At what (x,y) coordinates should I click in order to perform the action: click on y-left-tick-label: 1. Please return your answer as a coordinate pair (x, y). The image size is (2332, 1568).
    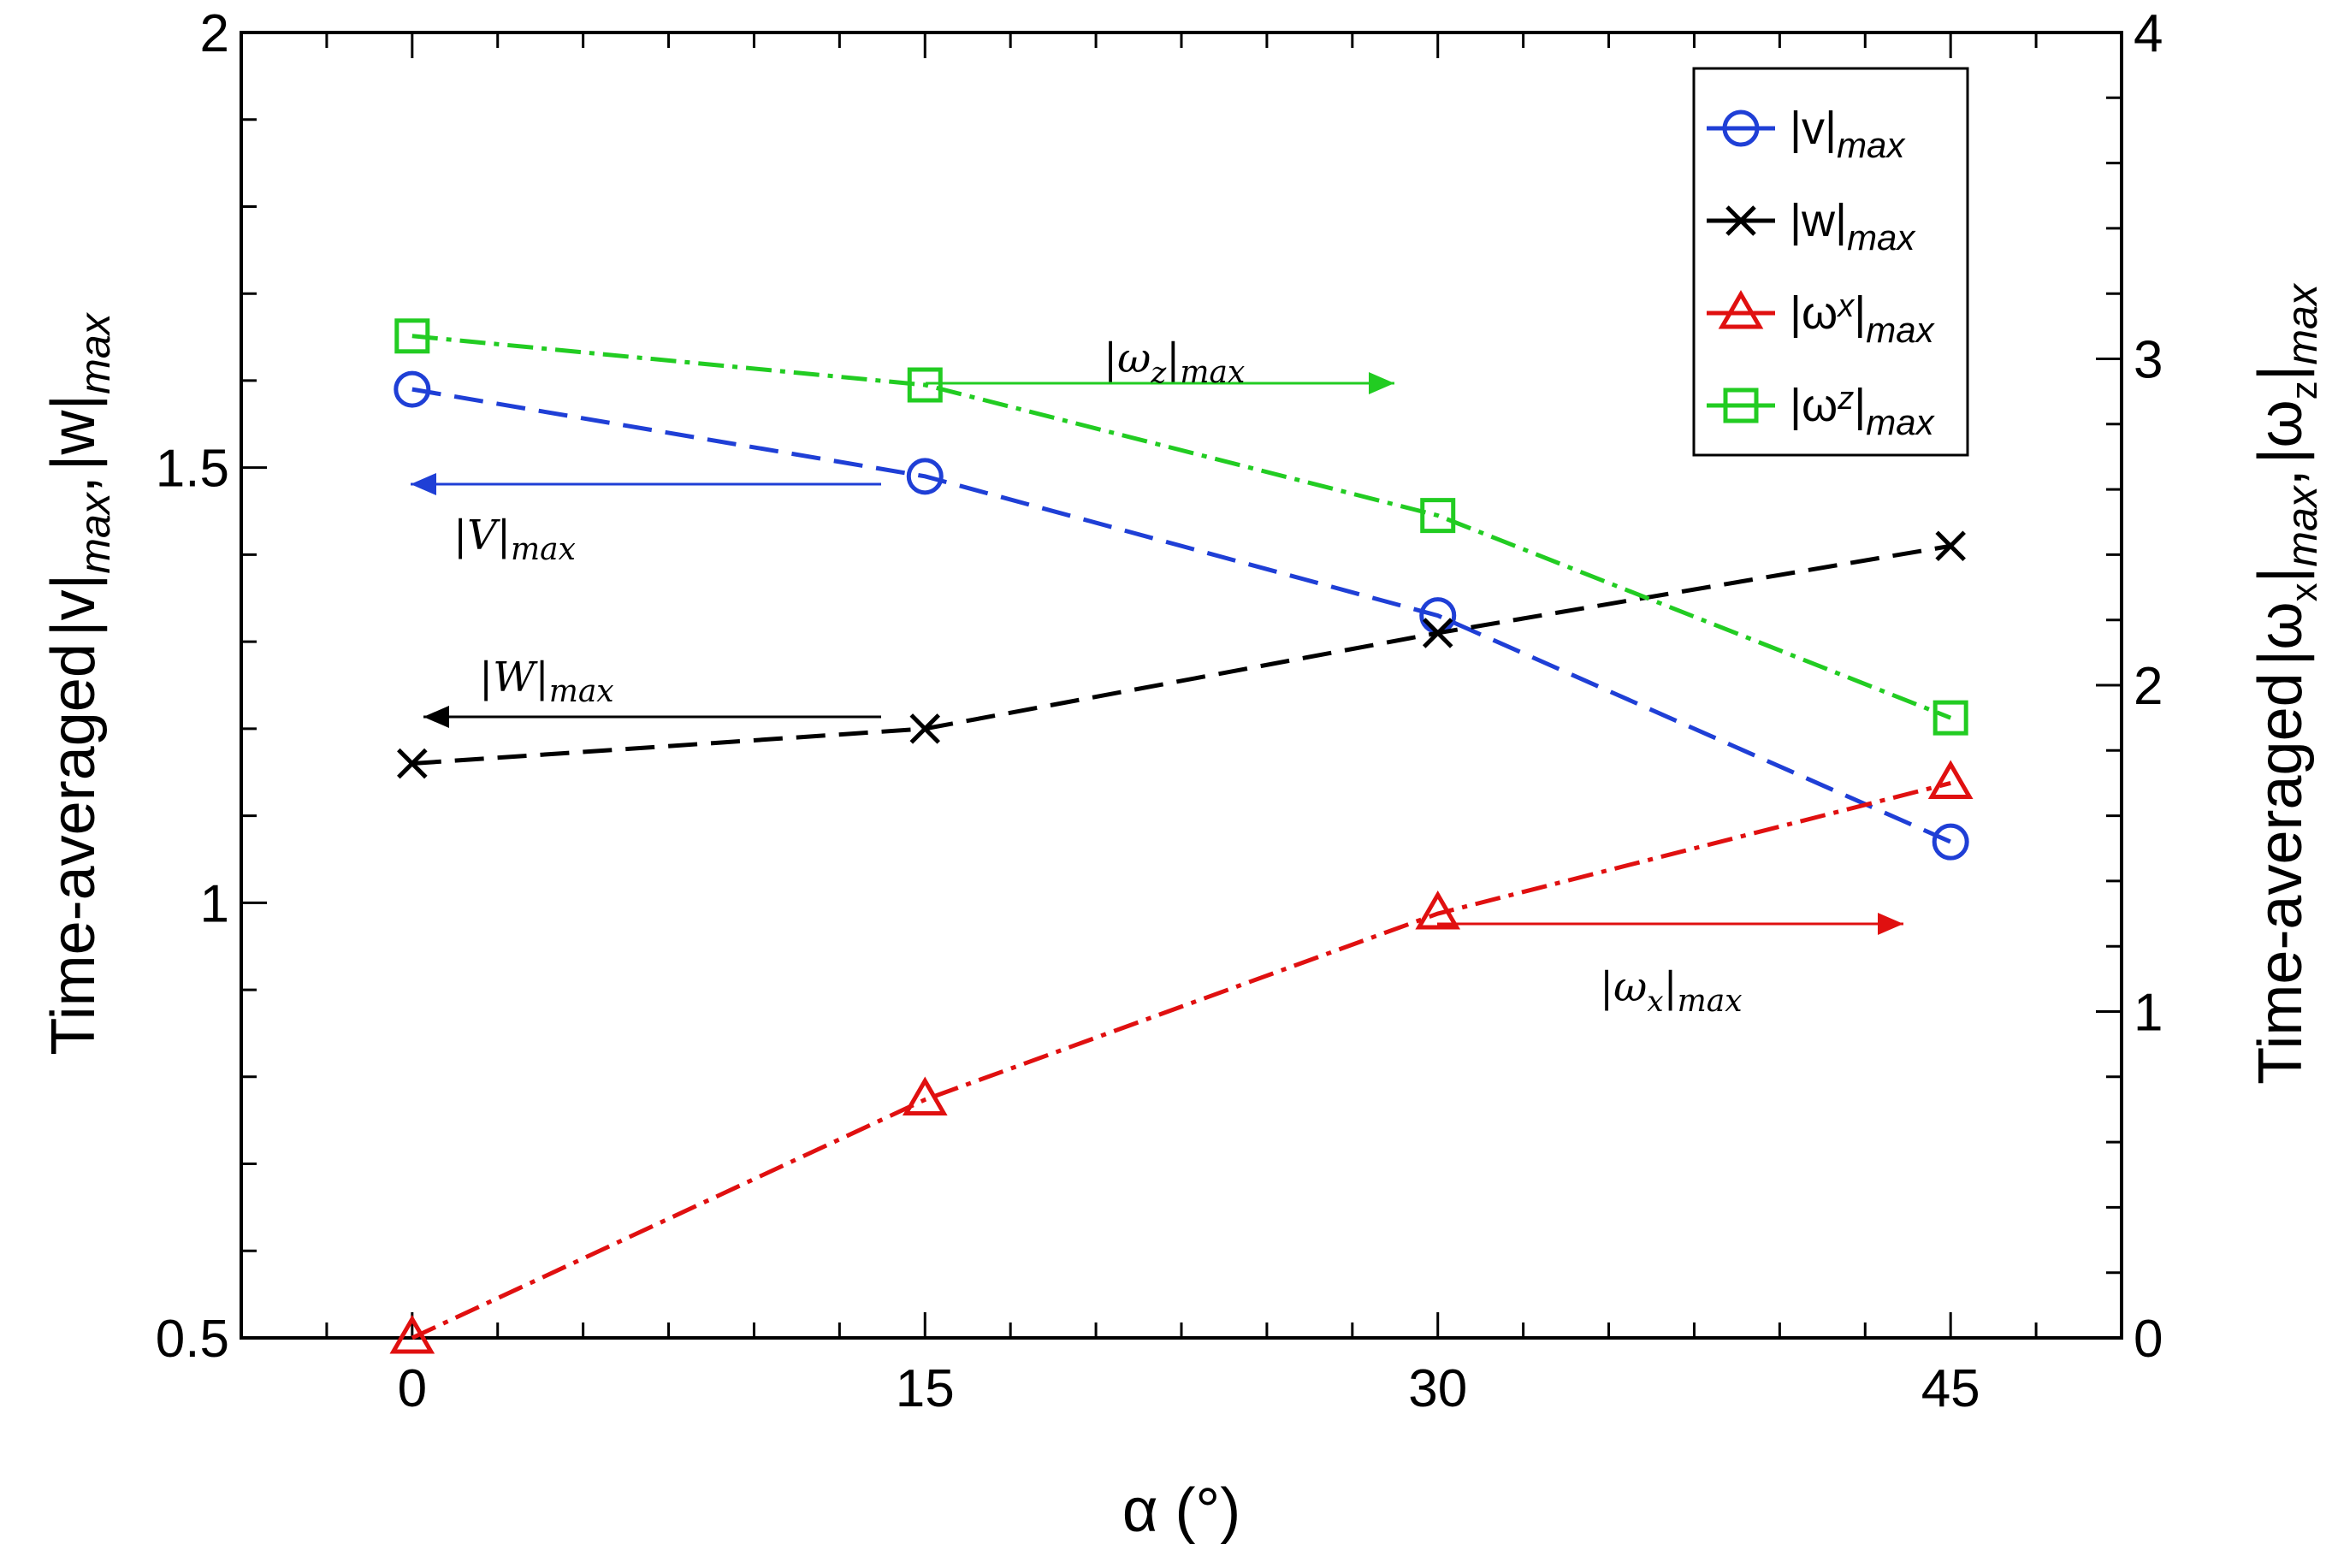
    Looking at the image, I should click on (214, 903).